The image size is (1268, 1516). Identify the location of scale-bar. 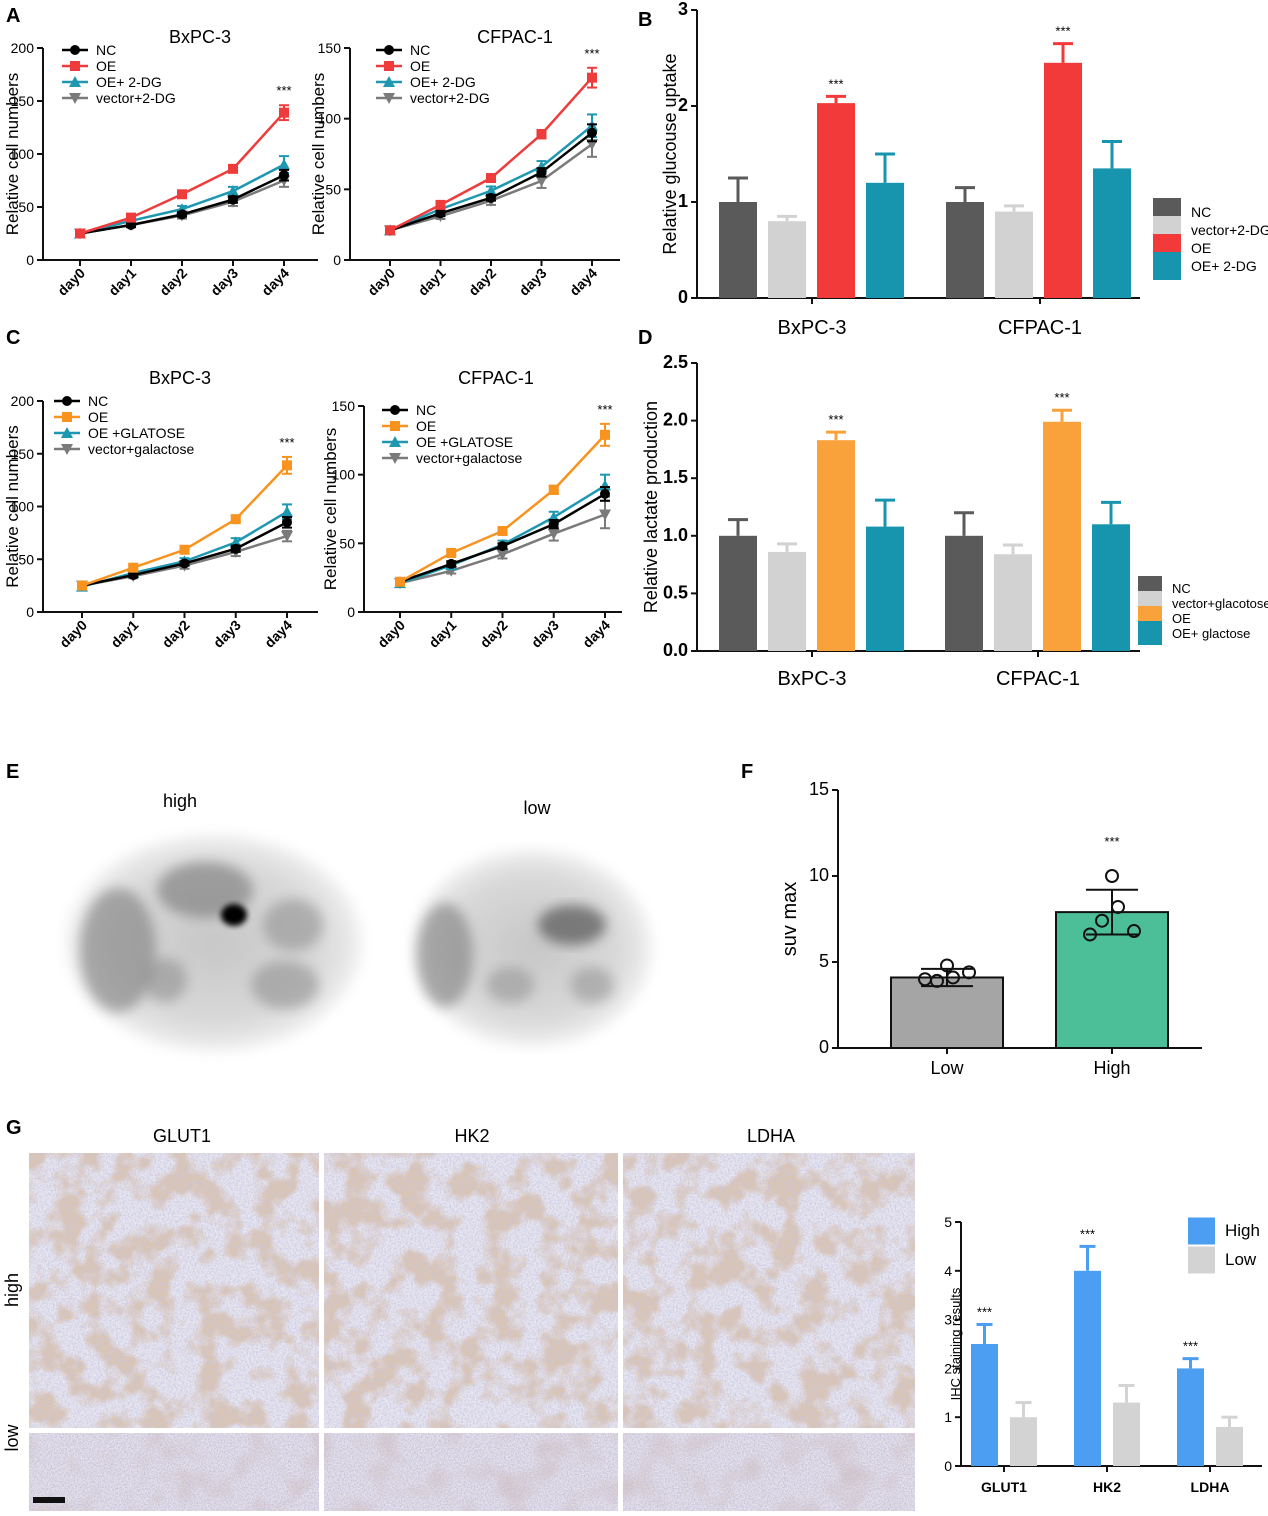
(49, 1500).